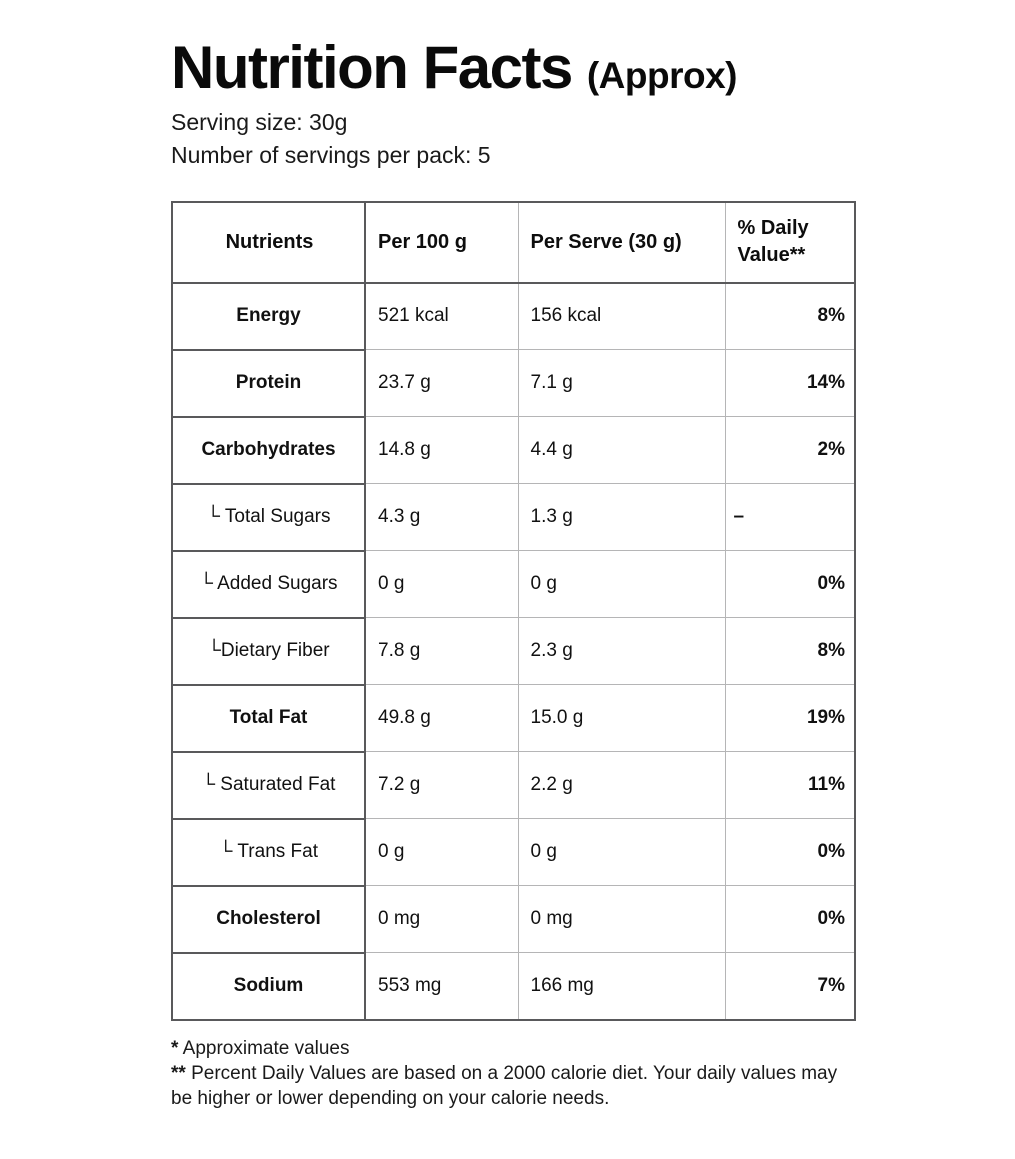  I want to click on nutrient-name: Carbohydrates, so click(268, 450).